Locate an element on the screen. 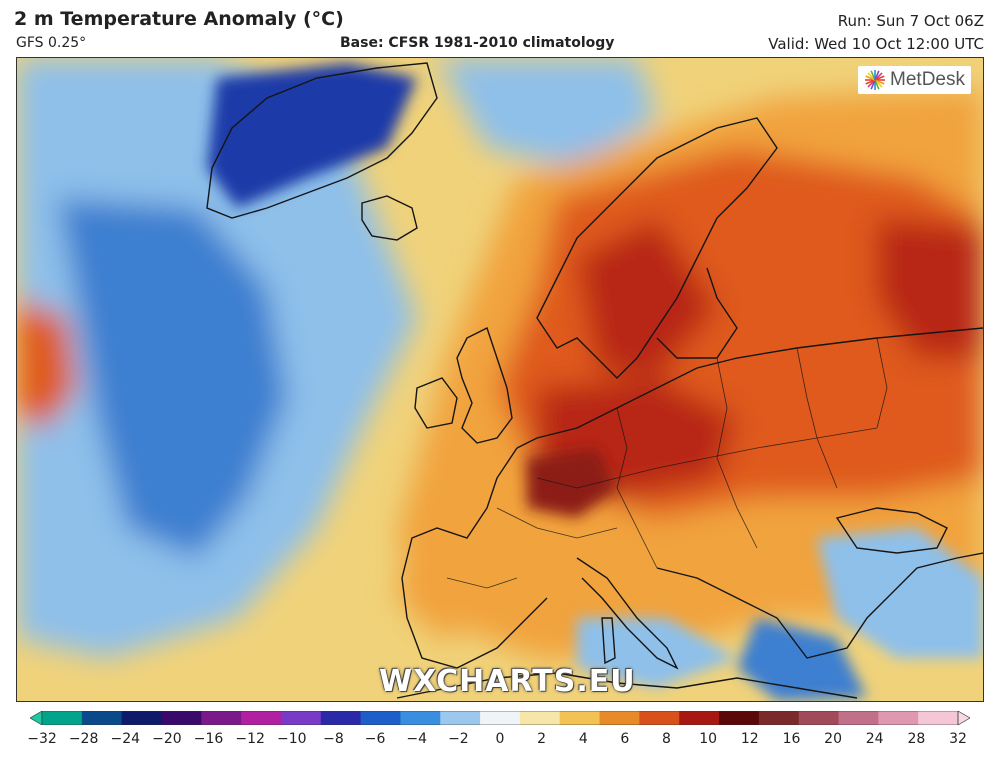 The image size is (1000, 765). colorbar-tick-label: 0 is located at coordinates (500, 739).